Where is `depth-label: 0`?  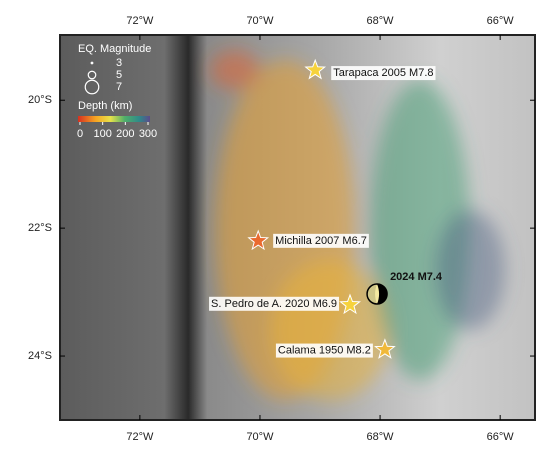
depth-label: 0 is located at coordinates (80, 134).